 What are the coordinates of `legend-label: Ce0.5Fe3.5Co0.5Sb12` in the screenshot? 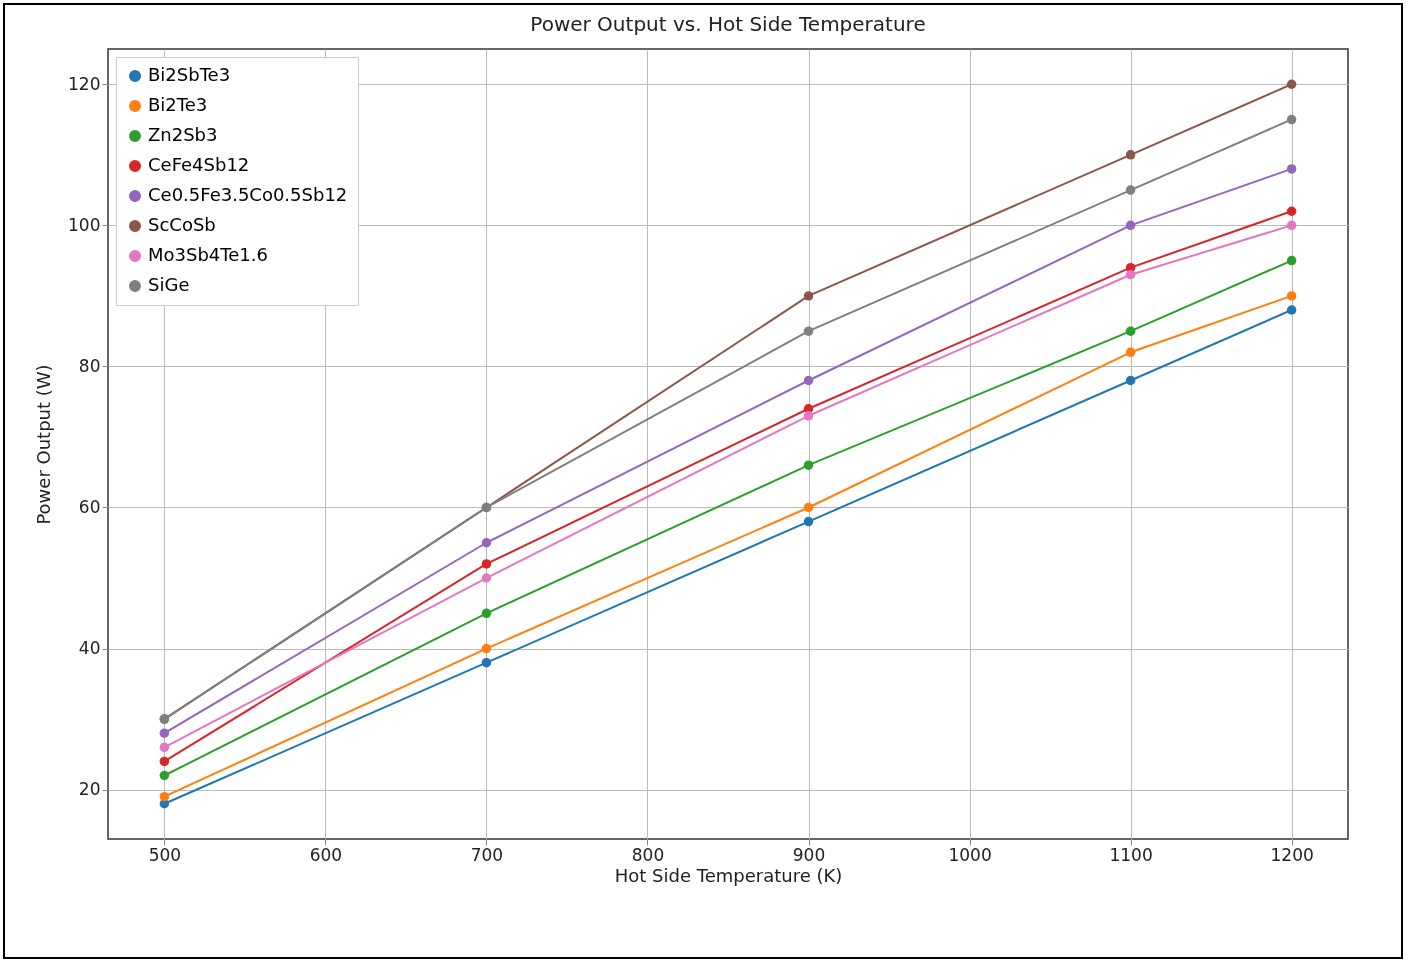 It's located at (248, 194).